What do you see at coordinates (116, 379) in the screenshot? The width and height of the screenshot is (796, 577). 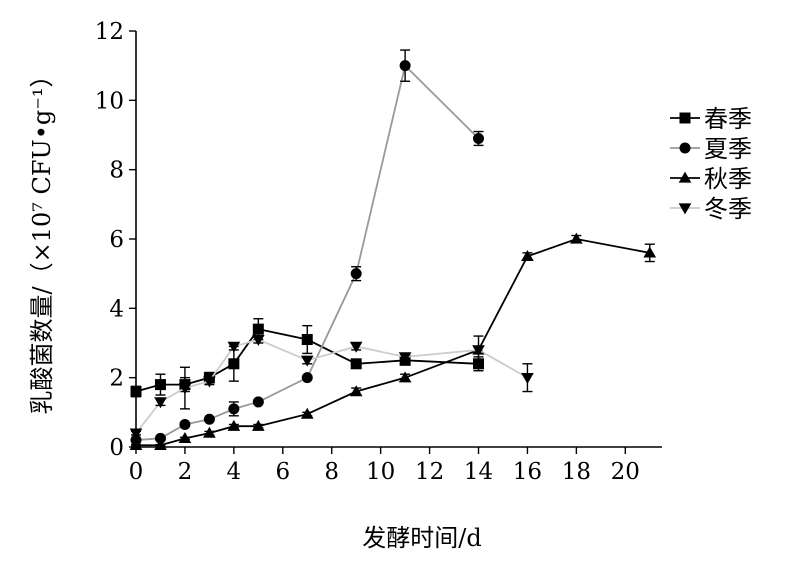 I see `y-tick-label: 2` at bounding box center [116, 379].